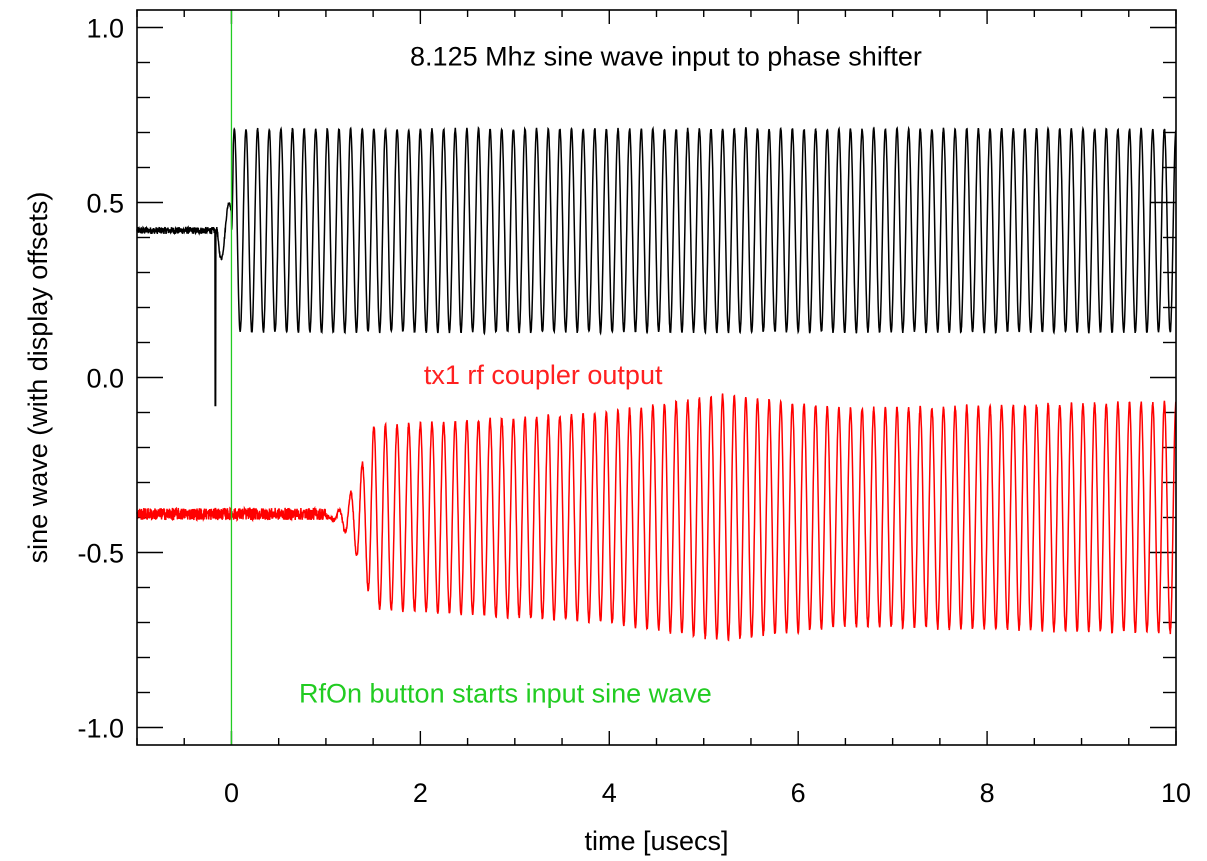  Describe the element at coordinates (420, 793) in the screenshot. I see `x-tick-label: 2` at that location.